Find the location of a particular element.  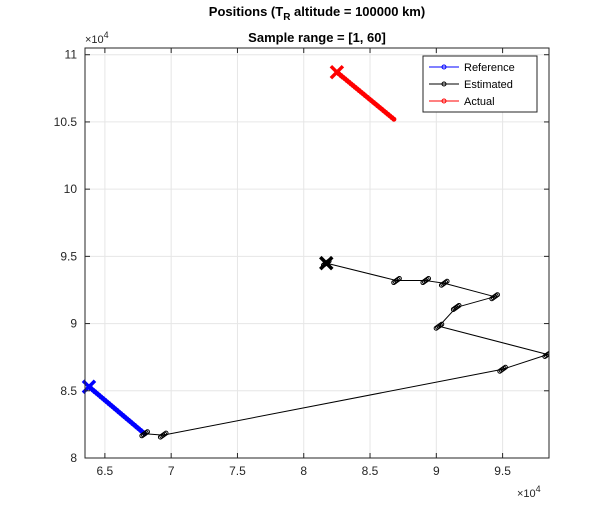

y-tick-label: 9.5 is located at coordinates (68, 256).